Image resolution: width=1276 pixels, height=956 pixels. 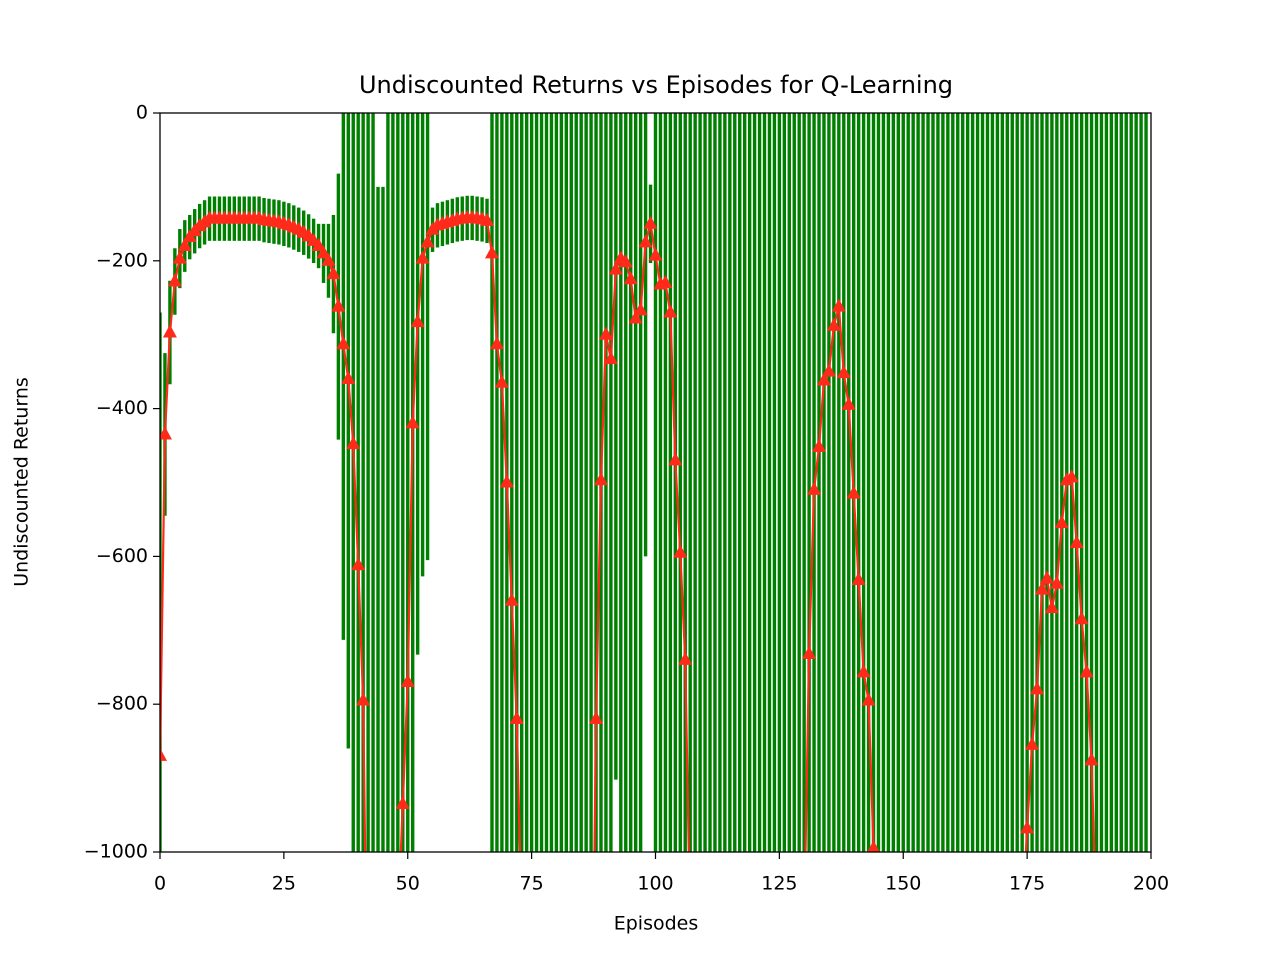 I want to click on x-tick-label: 100, so click(x=655, y=884).